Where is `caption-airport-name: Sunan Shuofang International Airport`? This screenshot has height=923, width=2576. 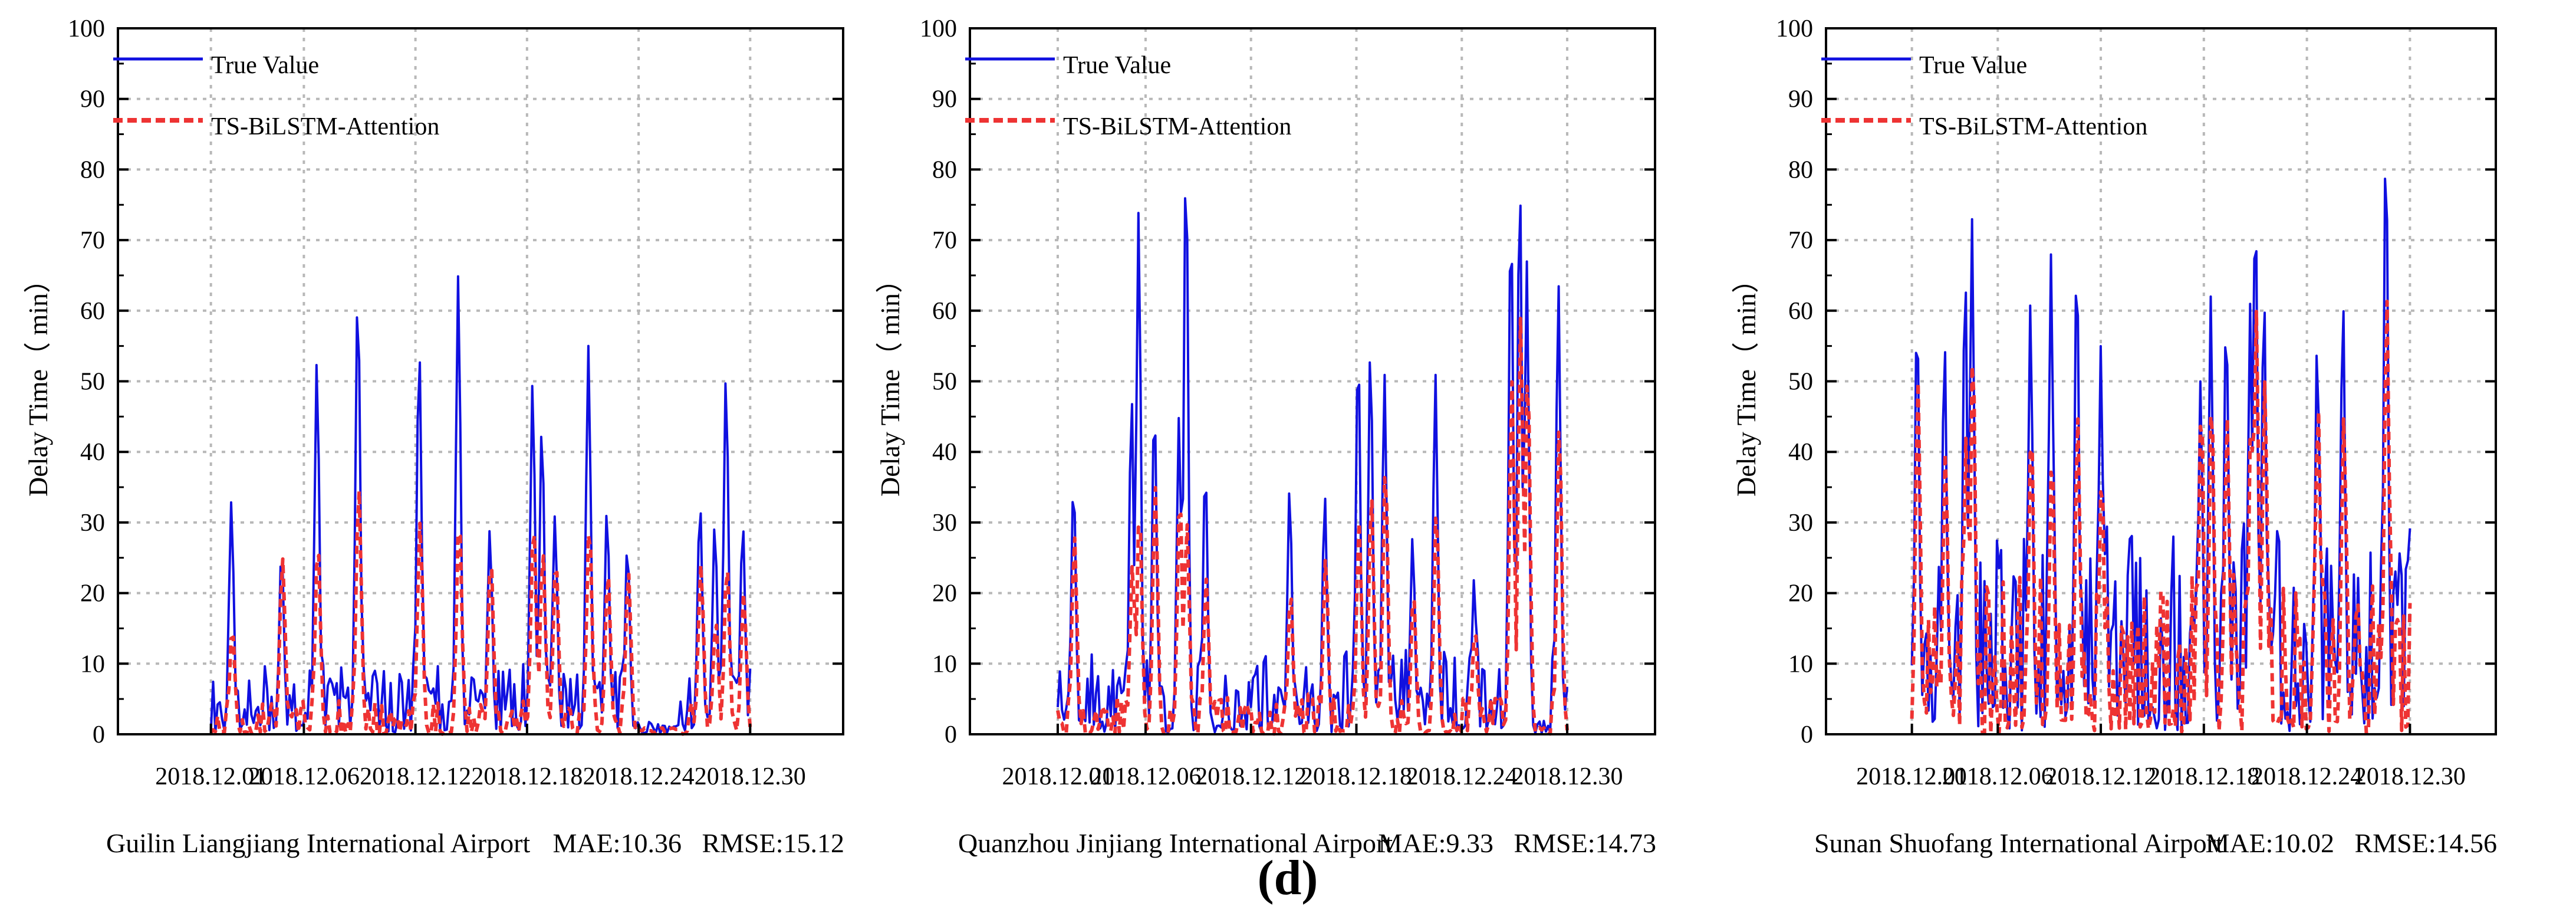 caption-airport-name: Sunan Shuofang International Airport is located at coordinates (2018, 843).